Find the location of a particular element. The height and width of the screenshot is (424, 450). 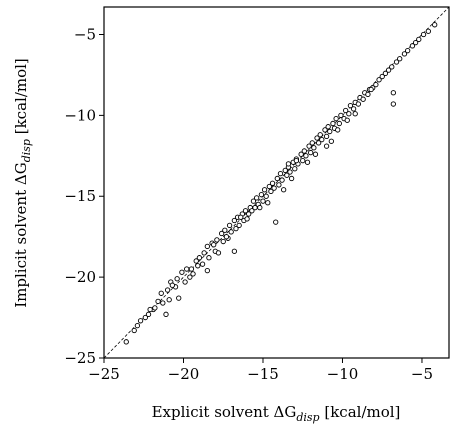

y-tick-label: −15 is located at coordinates (80, 196).